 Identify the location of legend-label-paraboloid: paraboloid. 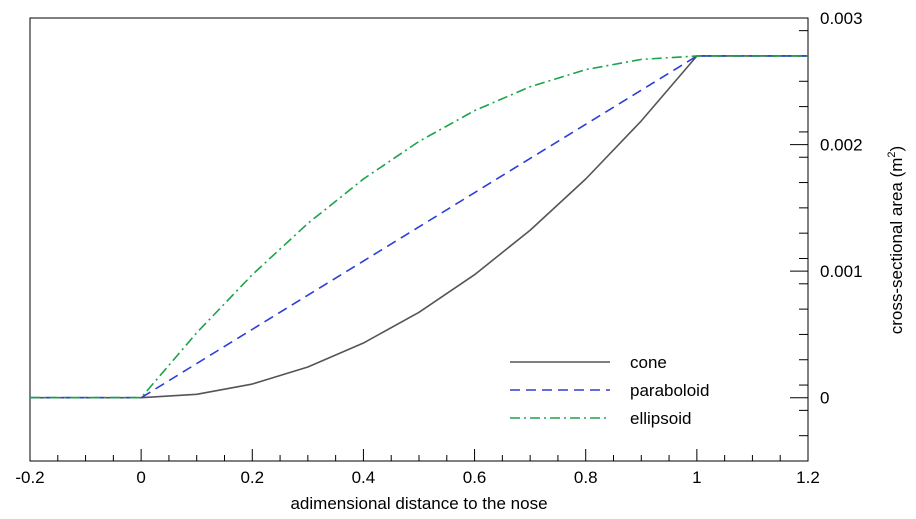
(669, 390).